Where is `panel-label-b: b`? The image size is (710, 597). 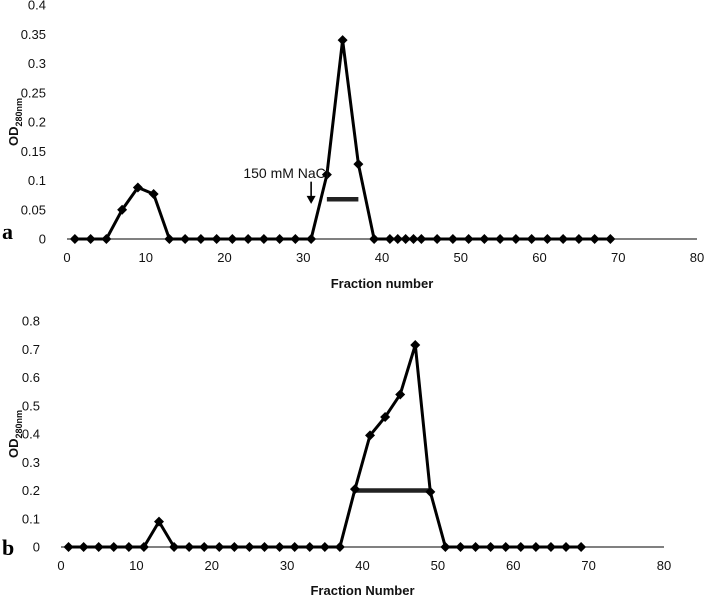 panel-label-b: b is located at coordinates (8, 547).